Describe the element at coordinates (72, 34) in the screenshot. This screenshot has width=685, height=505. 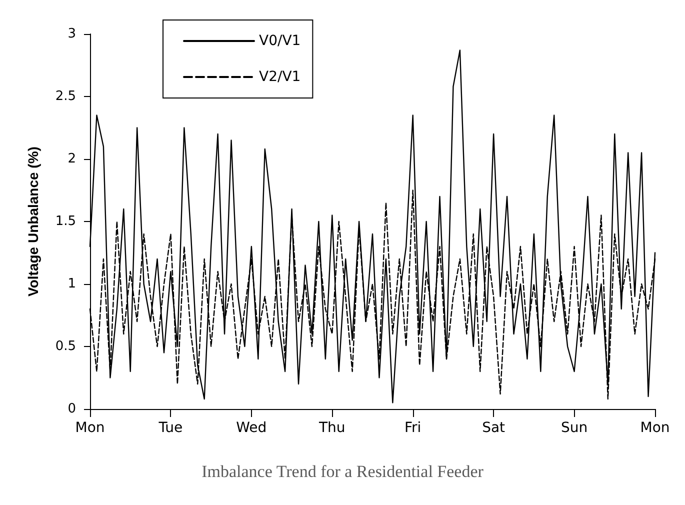
I see `y-tick-label: 3` at that location.